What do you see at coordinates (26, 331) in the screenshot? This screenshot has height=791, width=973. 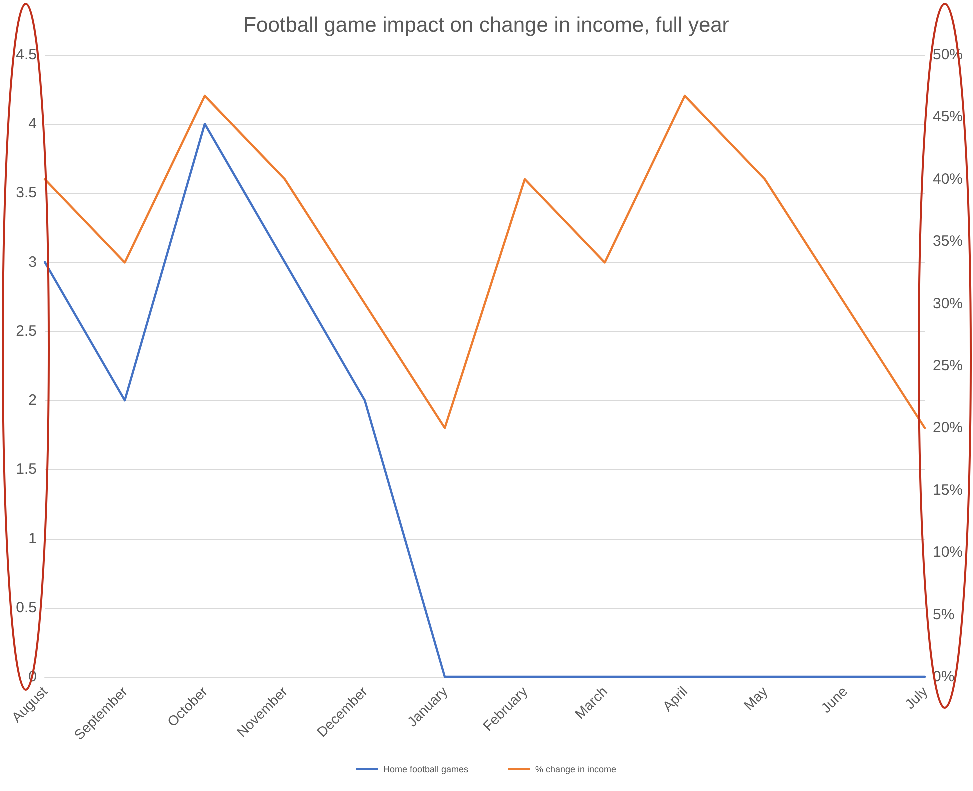 I see `y-tick-label: 2.5` at bounding box center [26, 331].